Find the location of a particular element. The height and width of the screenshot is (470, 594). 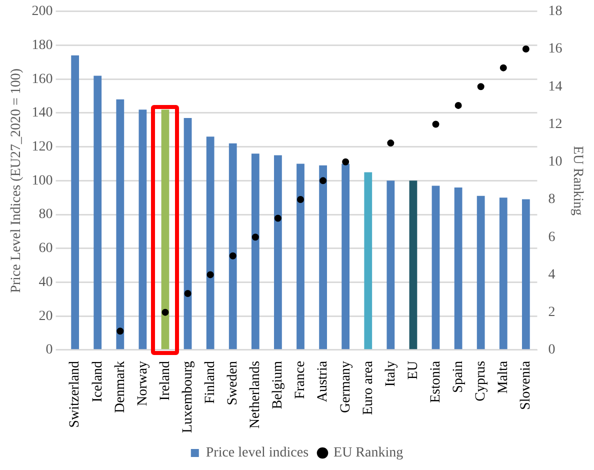

y-tick-label: 180 is located at coordinates (42, 45).